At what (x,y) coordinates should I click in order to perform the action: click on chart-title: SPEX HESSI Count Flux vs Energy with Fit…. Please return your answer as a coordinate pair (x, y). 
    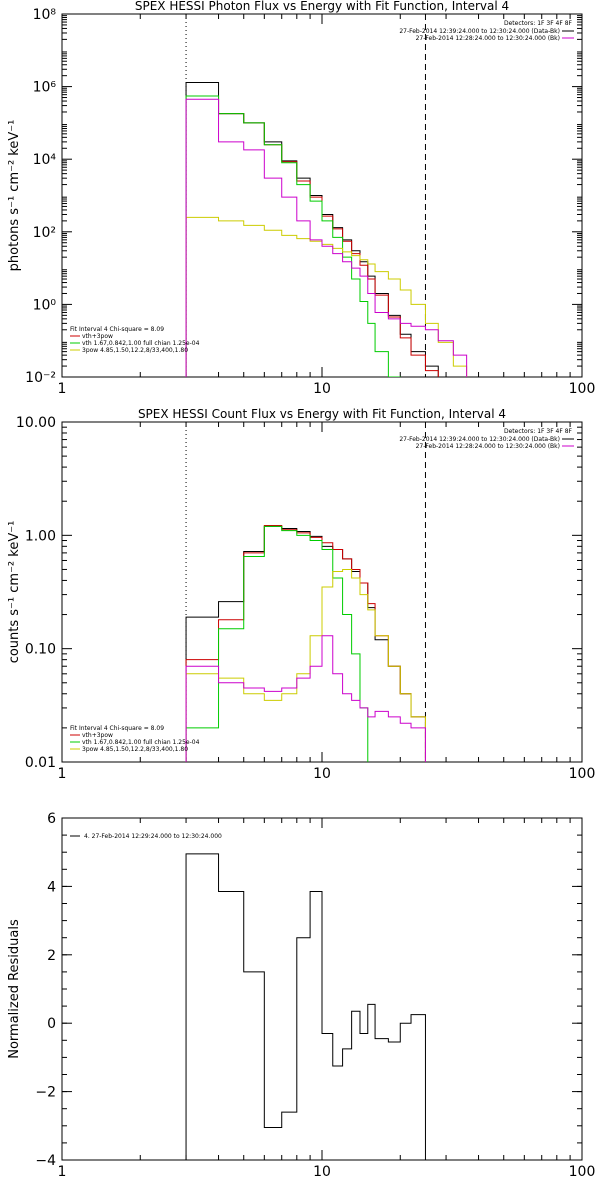
    Looking at the image, I should click on (322, 414).